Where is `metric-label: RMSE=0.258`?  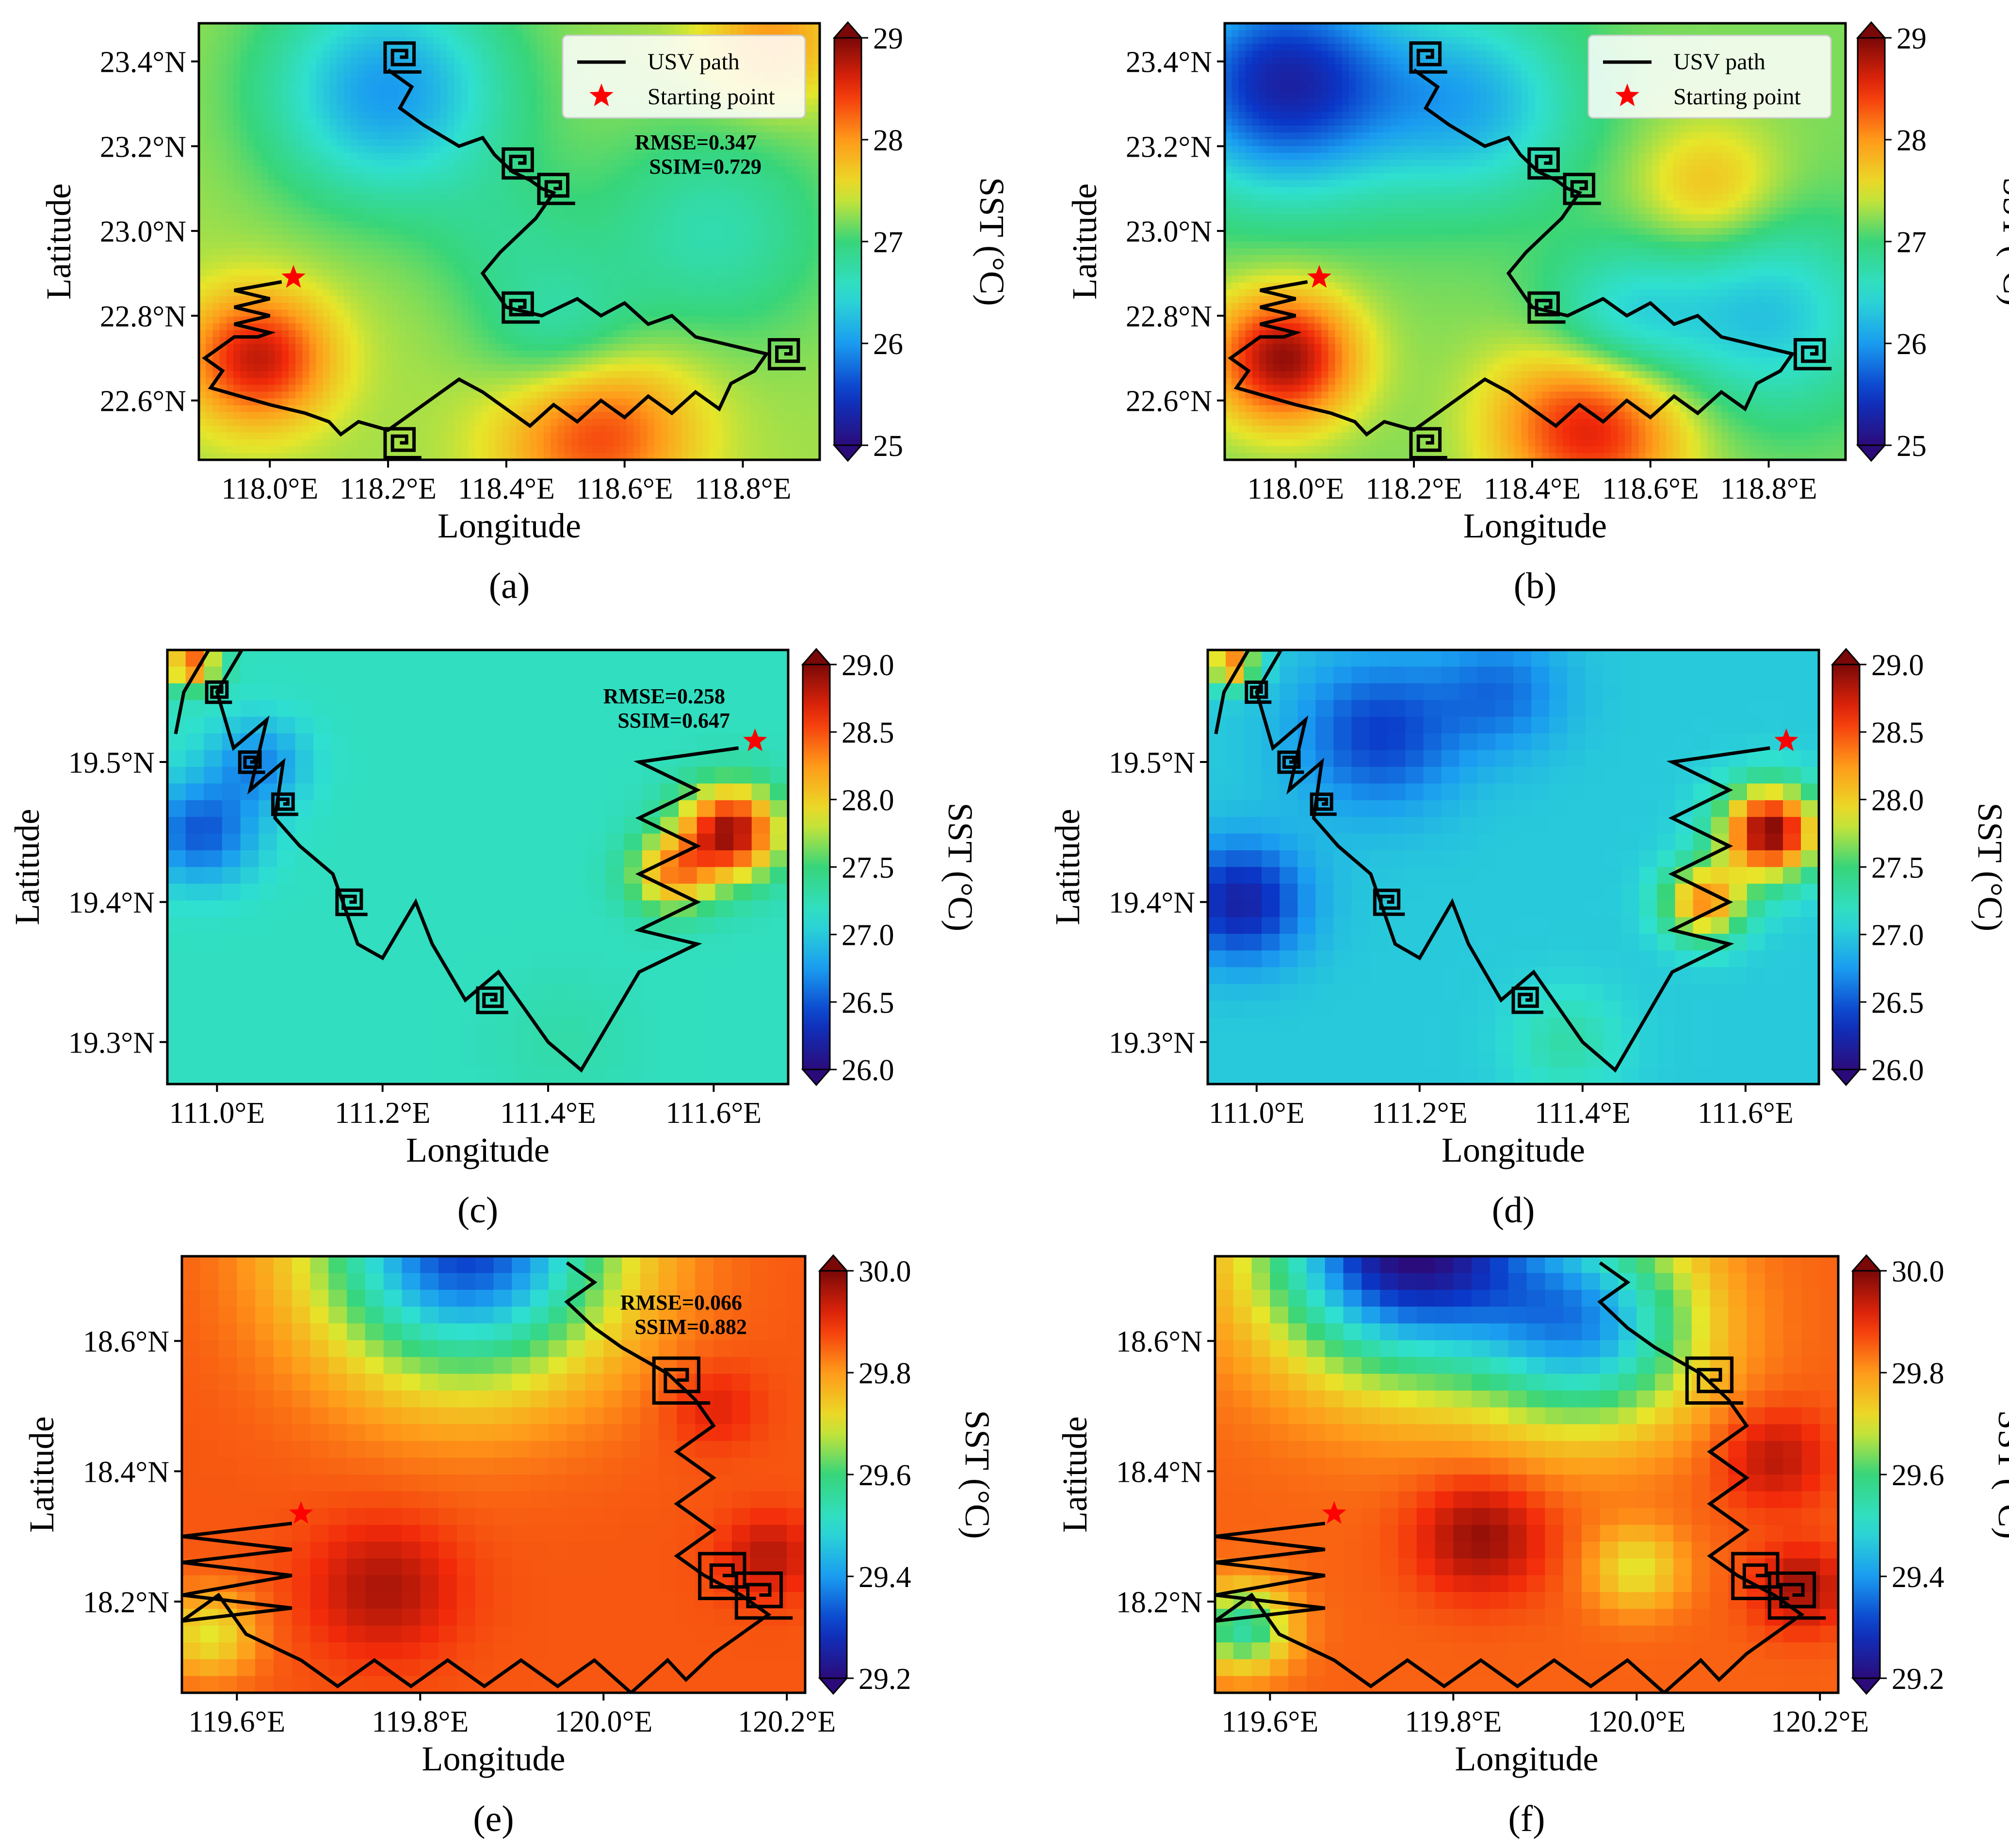 metric-label: RMSE=0.258 is located at coordinates (664, 696).